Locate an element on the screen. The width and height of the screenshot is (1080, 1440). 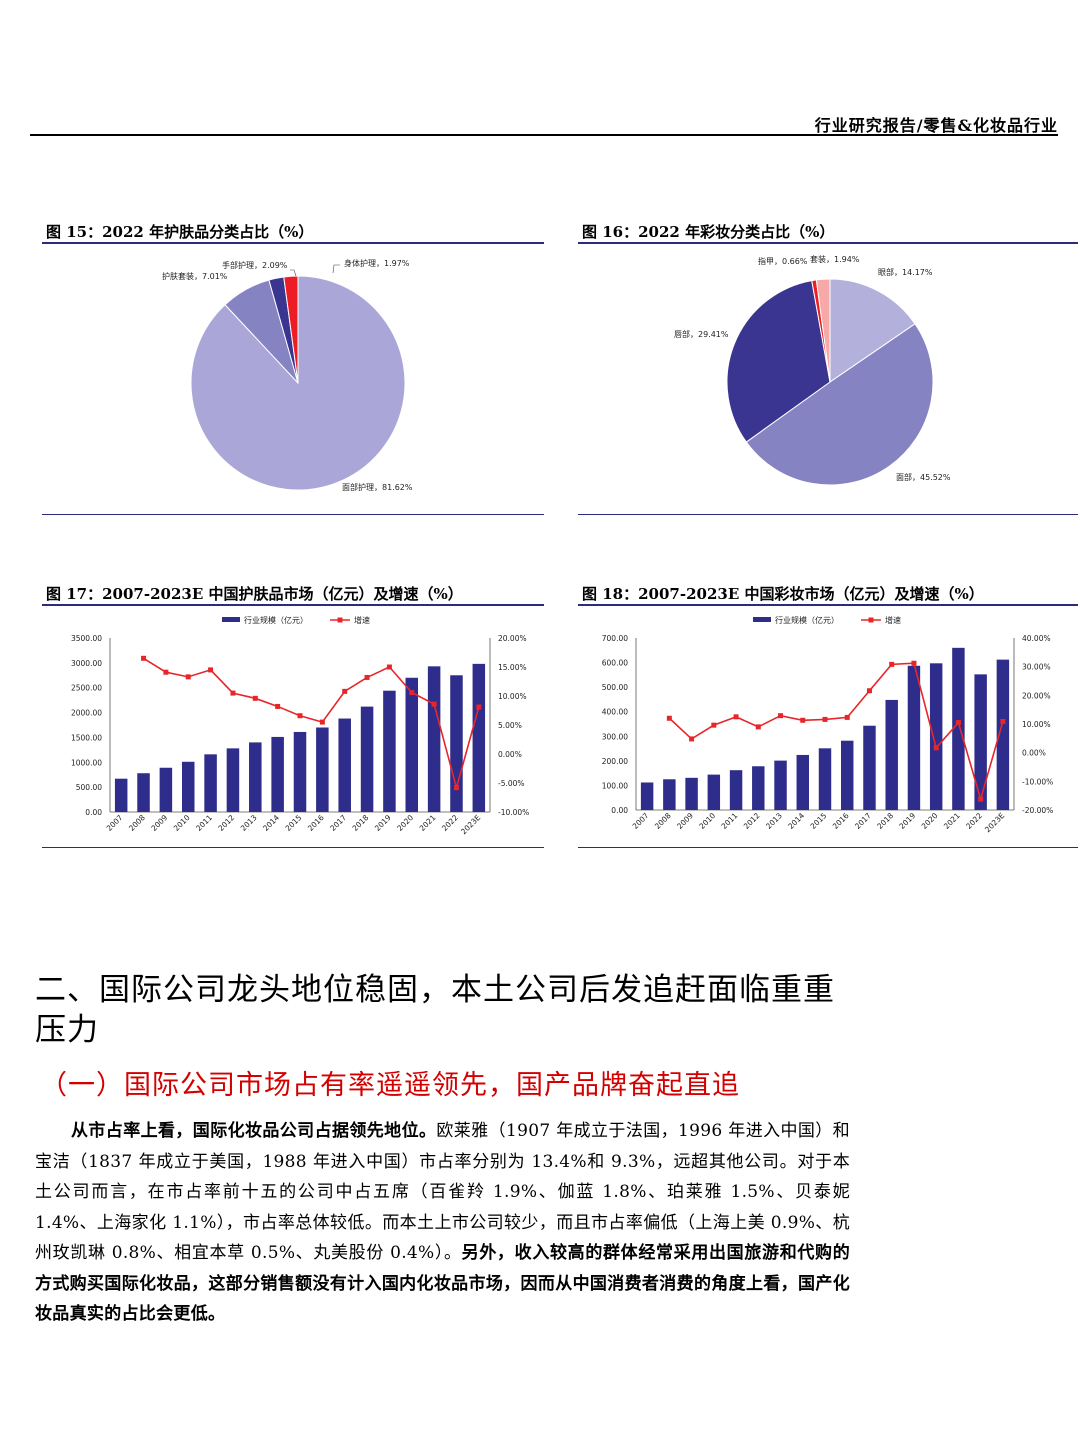
x-tick-label: 2007 is located at coordinates (641, 821).